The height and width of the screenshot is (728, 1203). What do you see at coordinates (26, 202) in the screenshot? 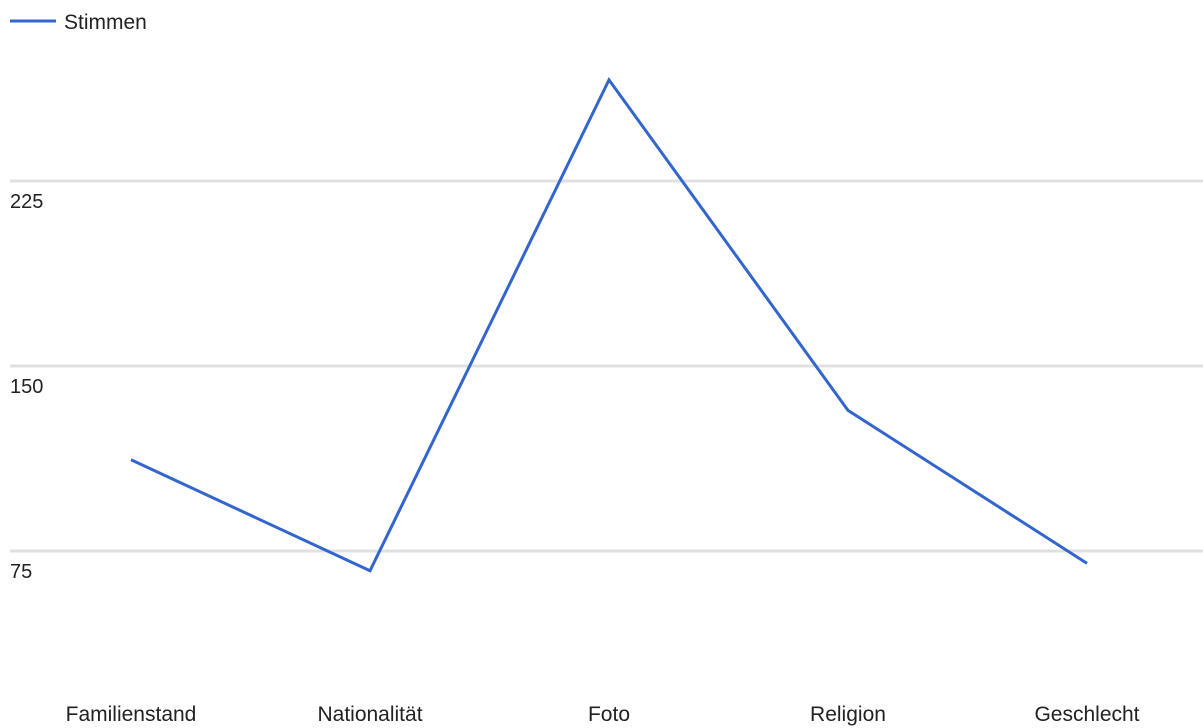
I see `y-tick-label: 225` at bounding box center [26, 202].